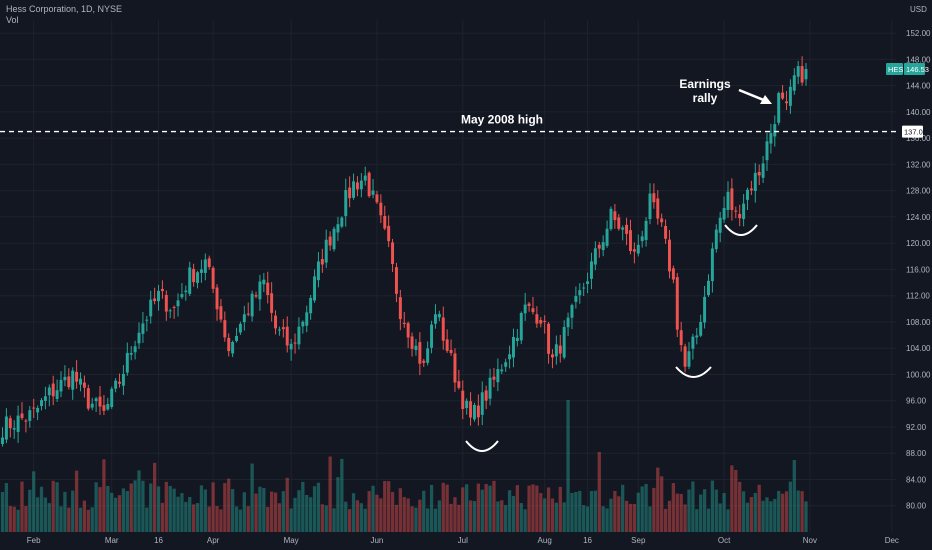 This screenshot has height=550, width=932. Describe the element at coordinates (916, 427) in the screenshot. I see `price-tick-label: 92.00` at that location.